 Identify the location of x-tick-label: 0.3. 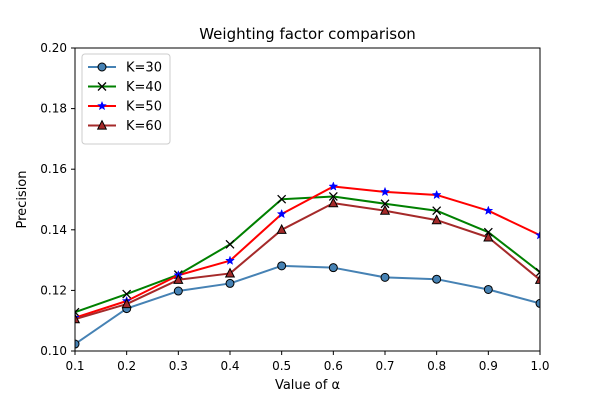
(178, 366).